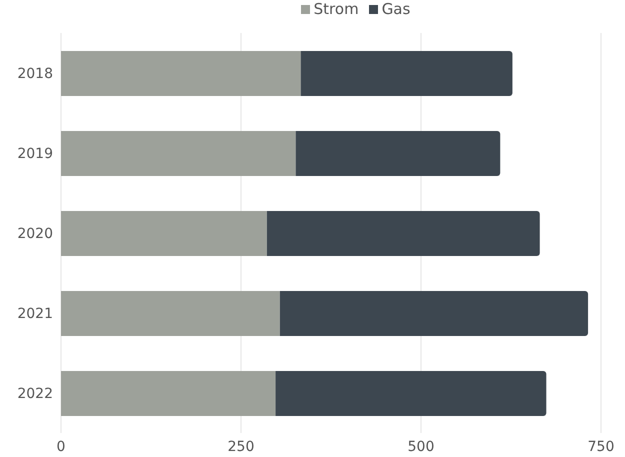  Describe the element at coordinates (35, 74) in the screenshot. I see `y-tick-label: 2018` at that location.